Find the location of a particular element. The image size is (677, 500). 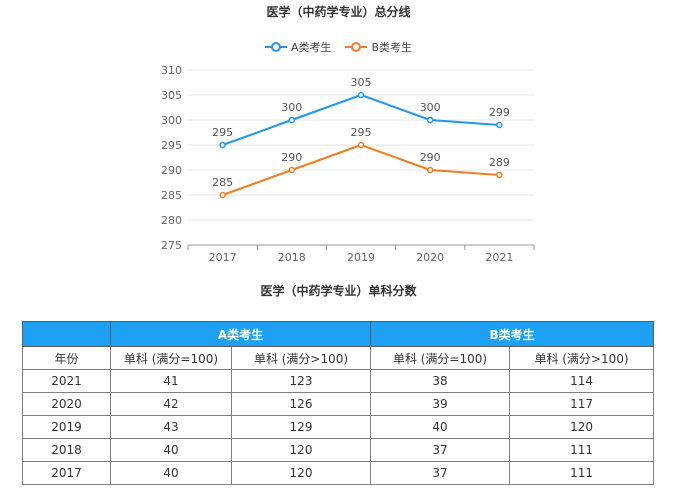

group-a-header: A类考生 is located at coordinates (240, 334).